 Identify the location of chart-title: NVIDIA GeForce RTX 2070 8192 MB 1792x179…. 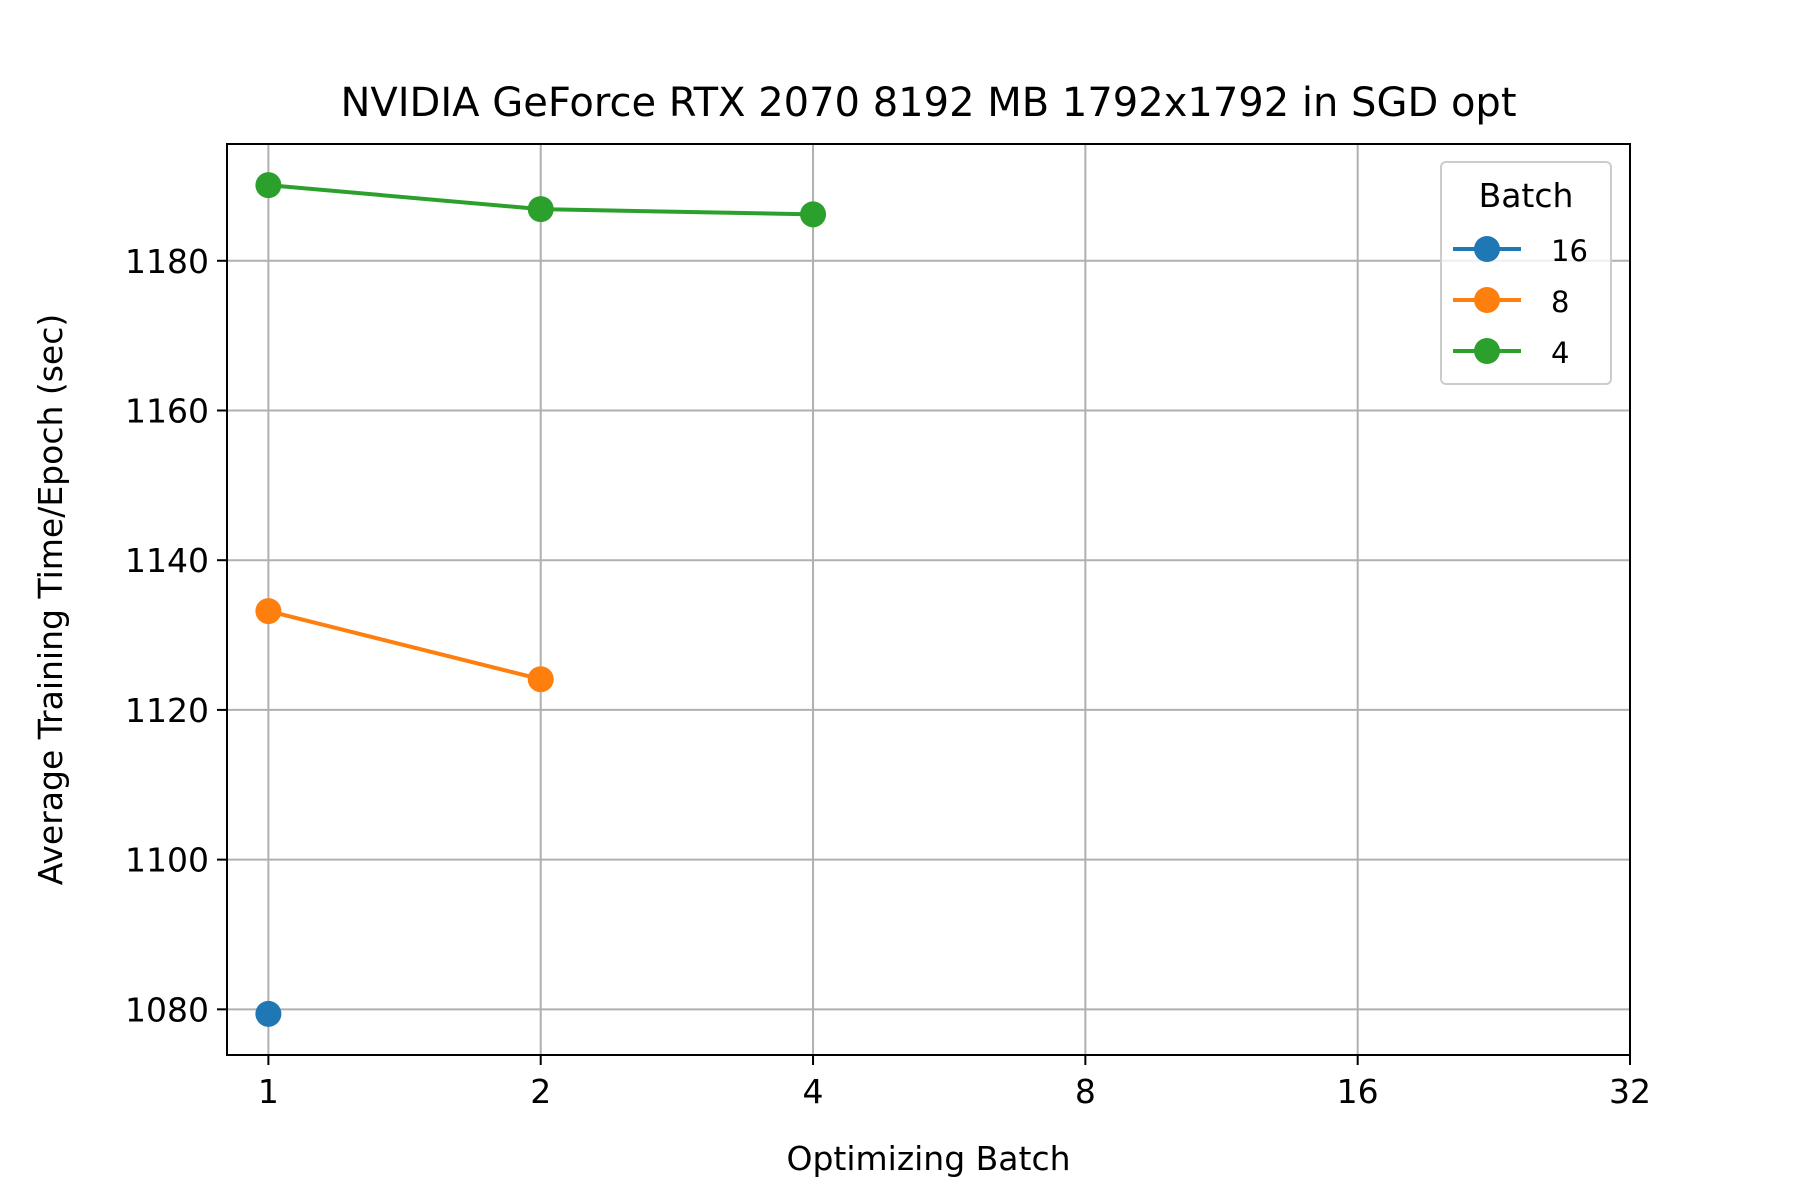
(928, 103).